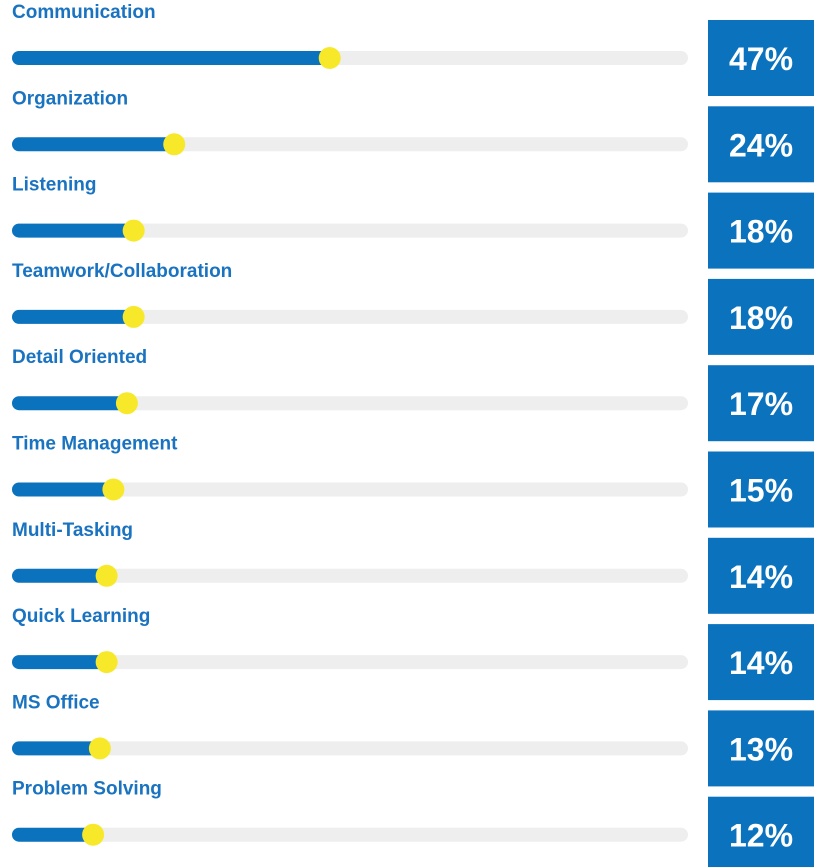 This screenshot has width=814, height=867. Describe the element at coordinates (70, 98) in the screenshot. I see `skill-label: Organization` at that location.